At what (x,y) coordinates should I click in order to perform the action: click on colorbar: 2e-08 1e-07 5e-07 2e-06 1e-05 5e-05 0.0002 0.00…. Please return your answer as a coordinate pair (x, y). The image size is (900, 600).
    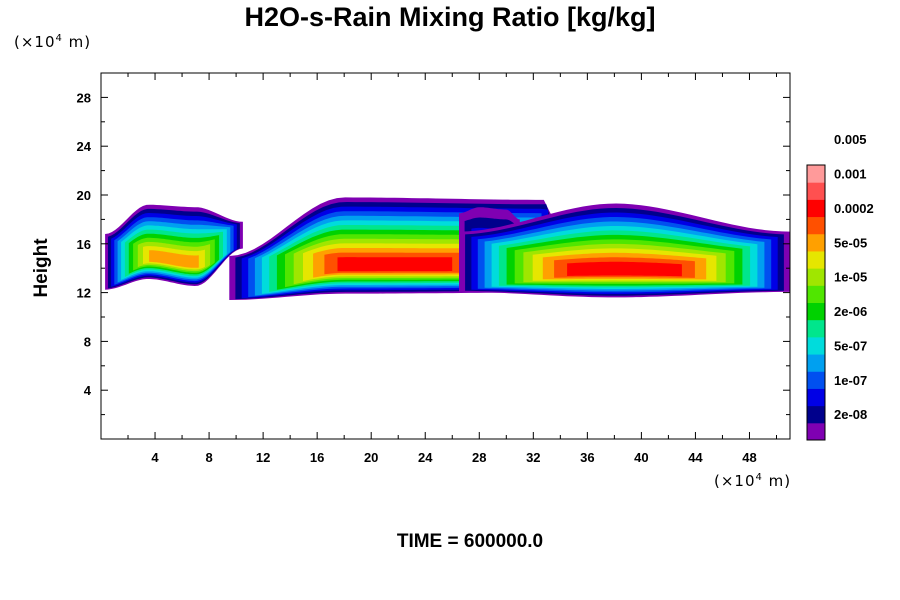
    Looking at the image, I should click on (840, 286).